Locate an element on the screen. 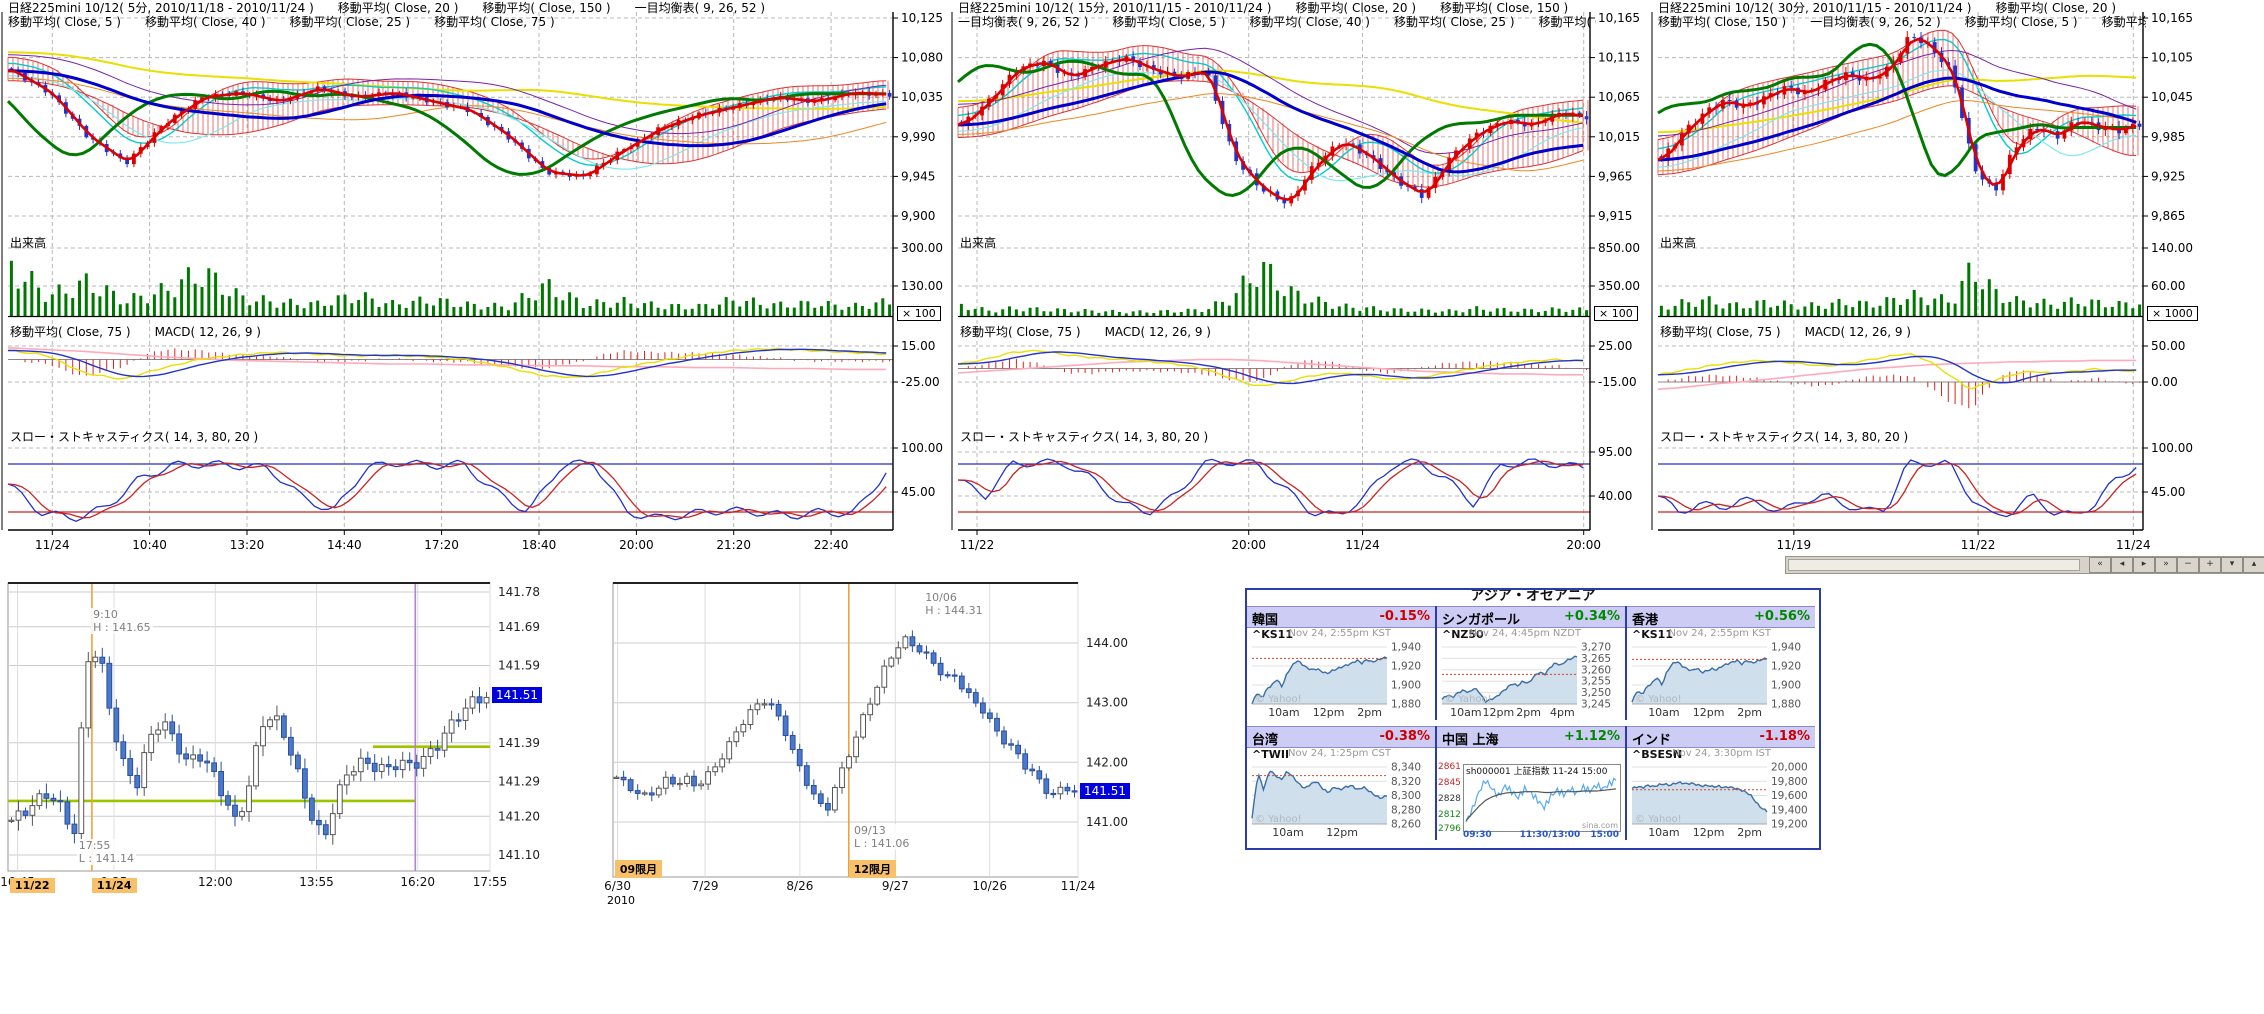  svg-text: 9,990 is located at coordinates (918, 137).